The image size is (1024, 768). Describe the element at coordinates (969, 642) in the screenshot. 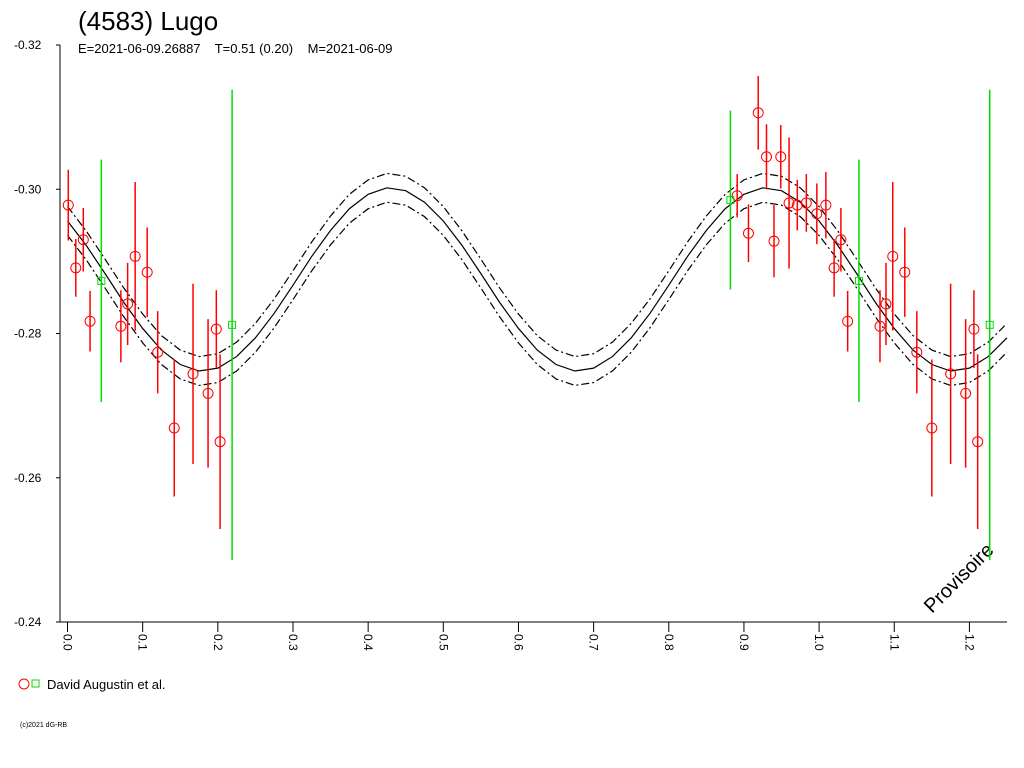

I see `x-tick-label: 1.2` at that location.